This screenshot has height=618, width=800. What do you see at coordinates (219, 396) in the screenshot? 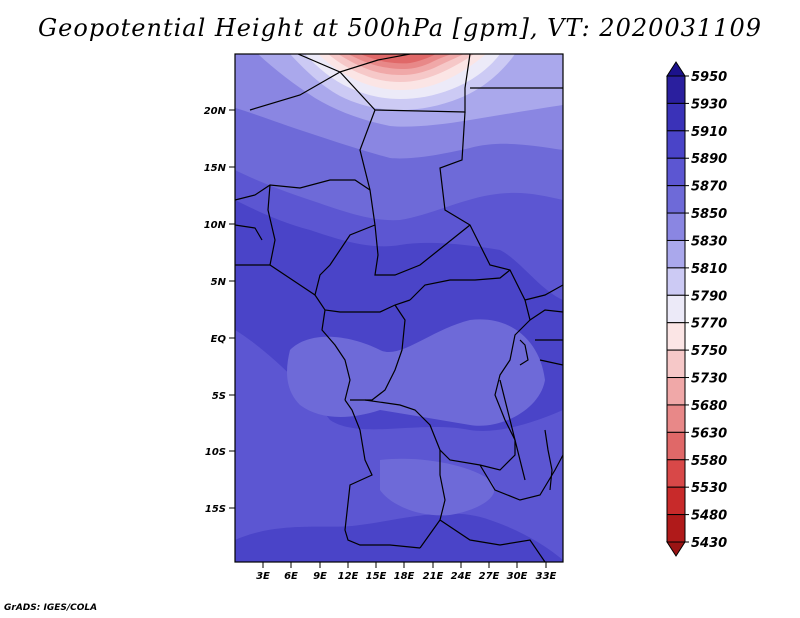
I see `lat-tick-label: 5S` at bounding box center [219, 396].